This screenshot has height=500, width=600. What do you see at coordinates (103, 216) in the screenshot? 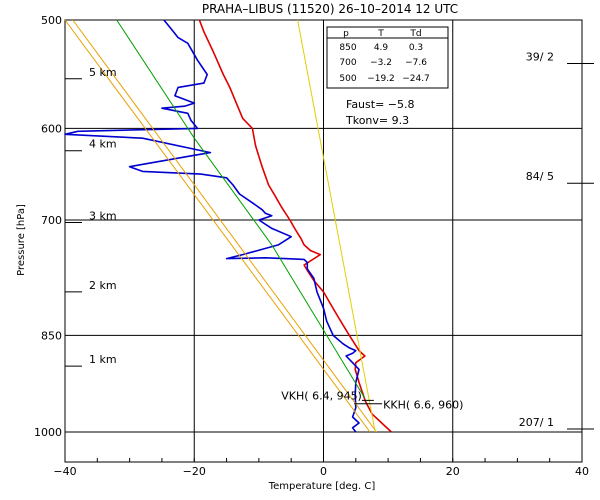
I see `height-marker-label: 3 km` at bounding box center [103, 216].